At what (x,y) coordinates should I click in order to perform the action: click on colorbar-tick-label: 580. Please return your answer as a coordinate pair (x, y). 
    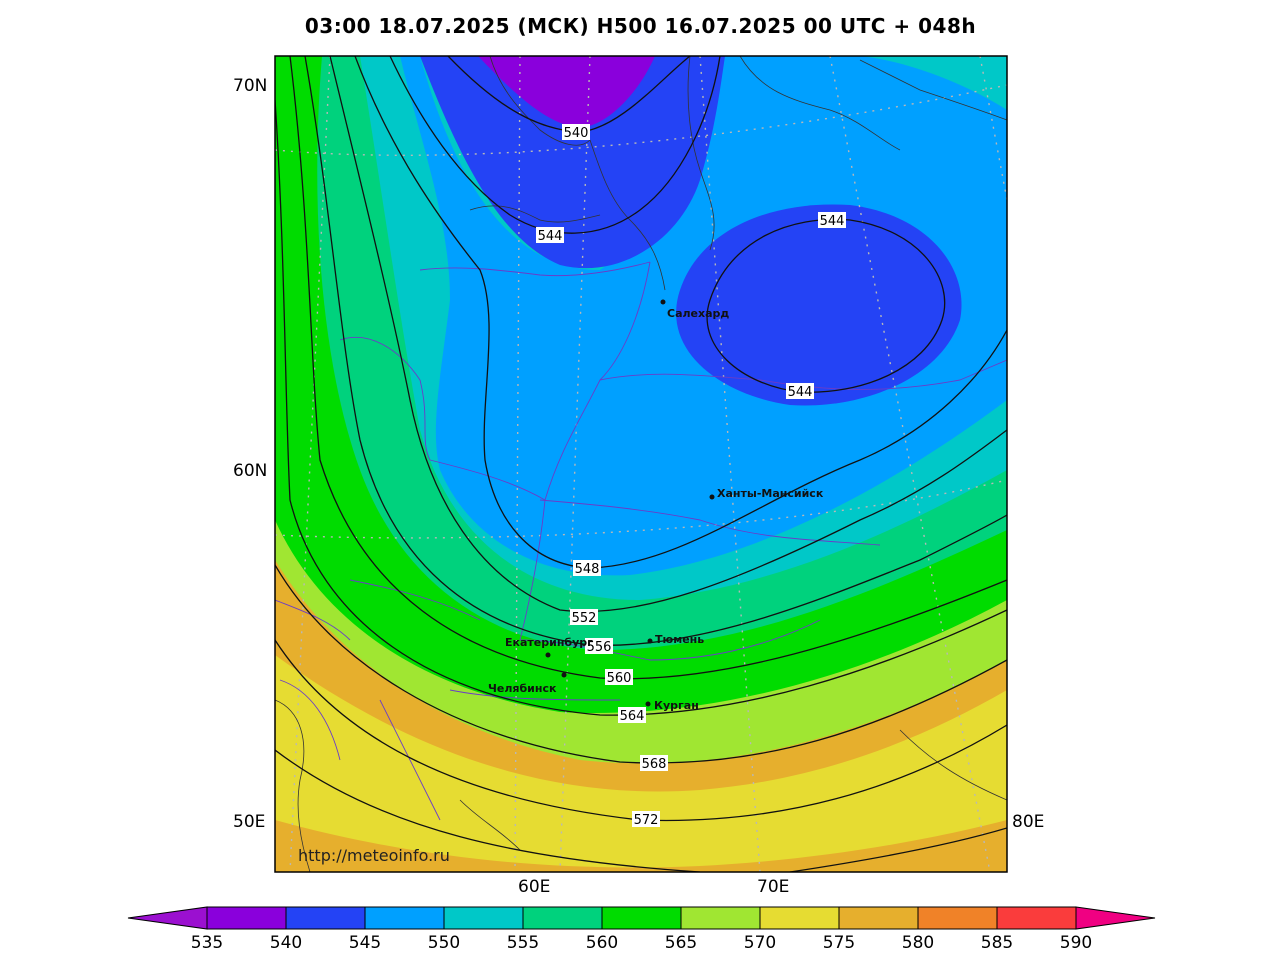
    Looking at the image, I should click on (918, 943).